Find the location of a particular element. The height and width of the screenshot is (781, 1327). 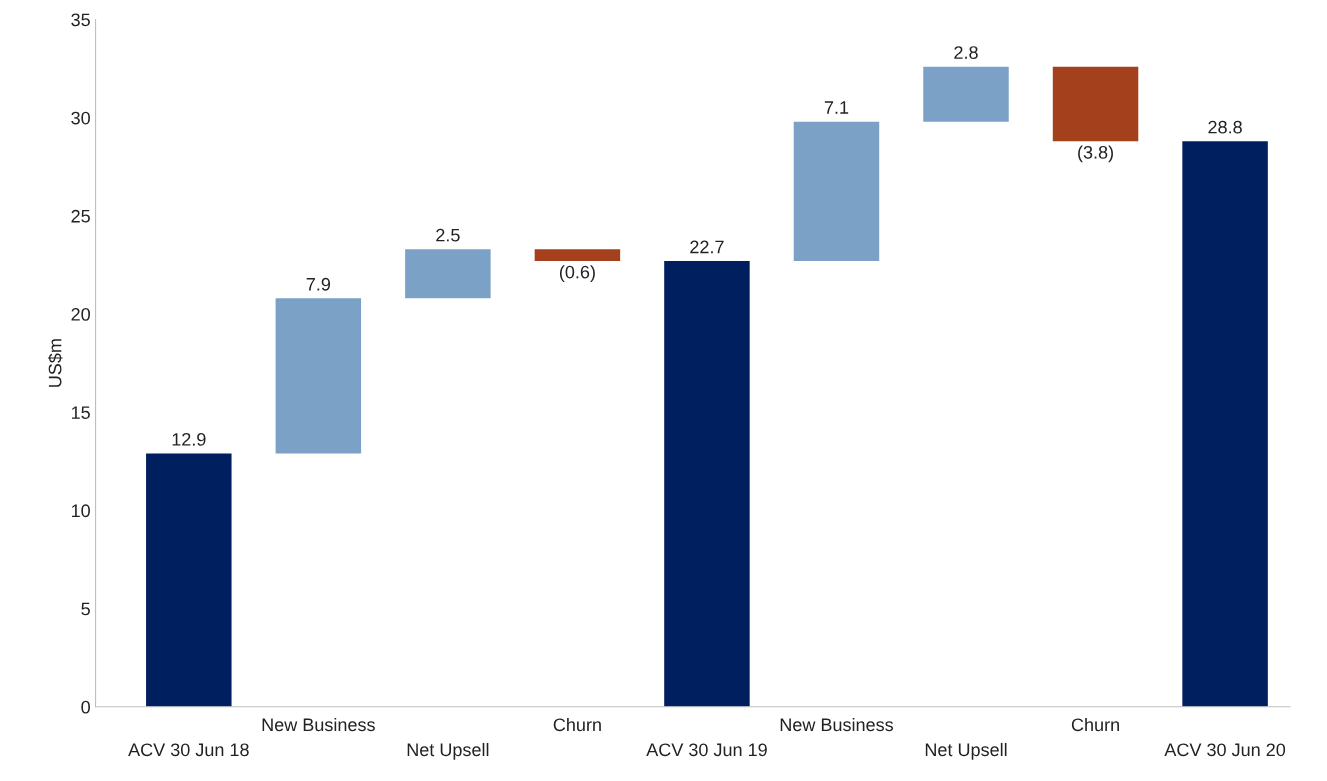

data-label: 12.9 is located at coordinates (189, 439).